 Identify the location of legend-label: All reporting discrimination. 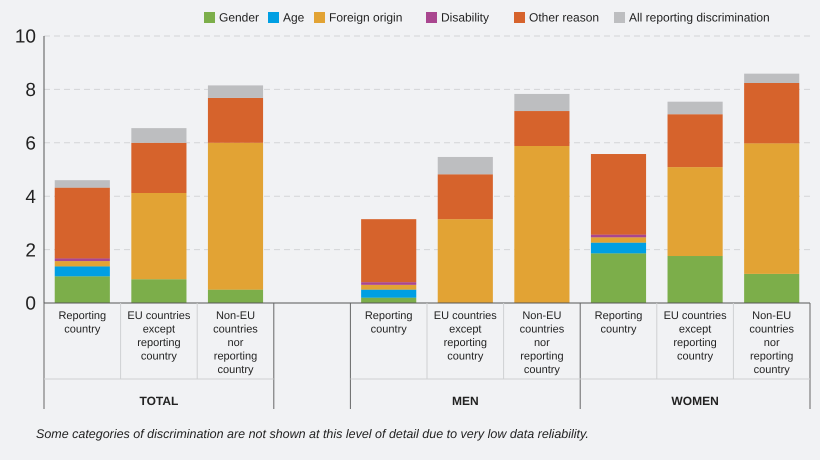
(699, 17).